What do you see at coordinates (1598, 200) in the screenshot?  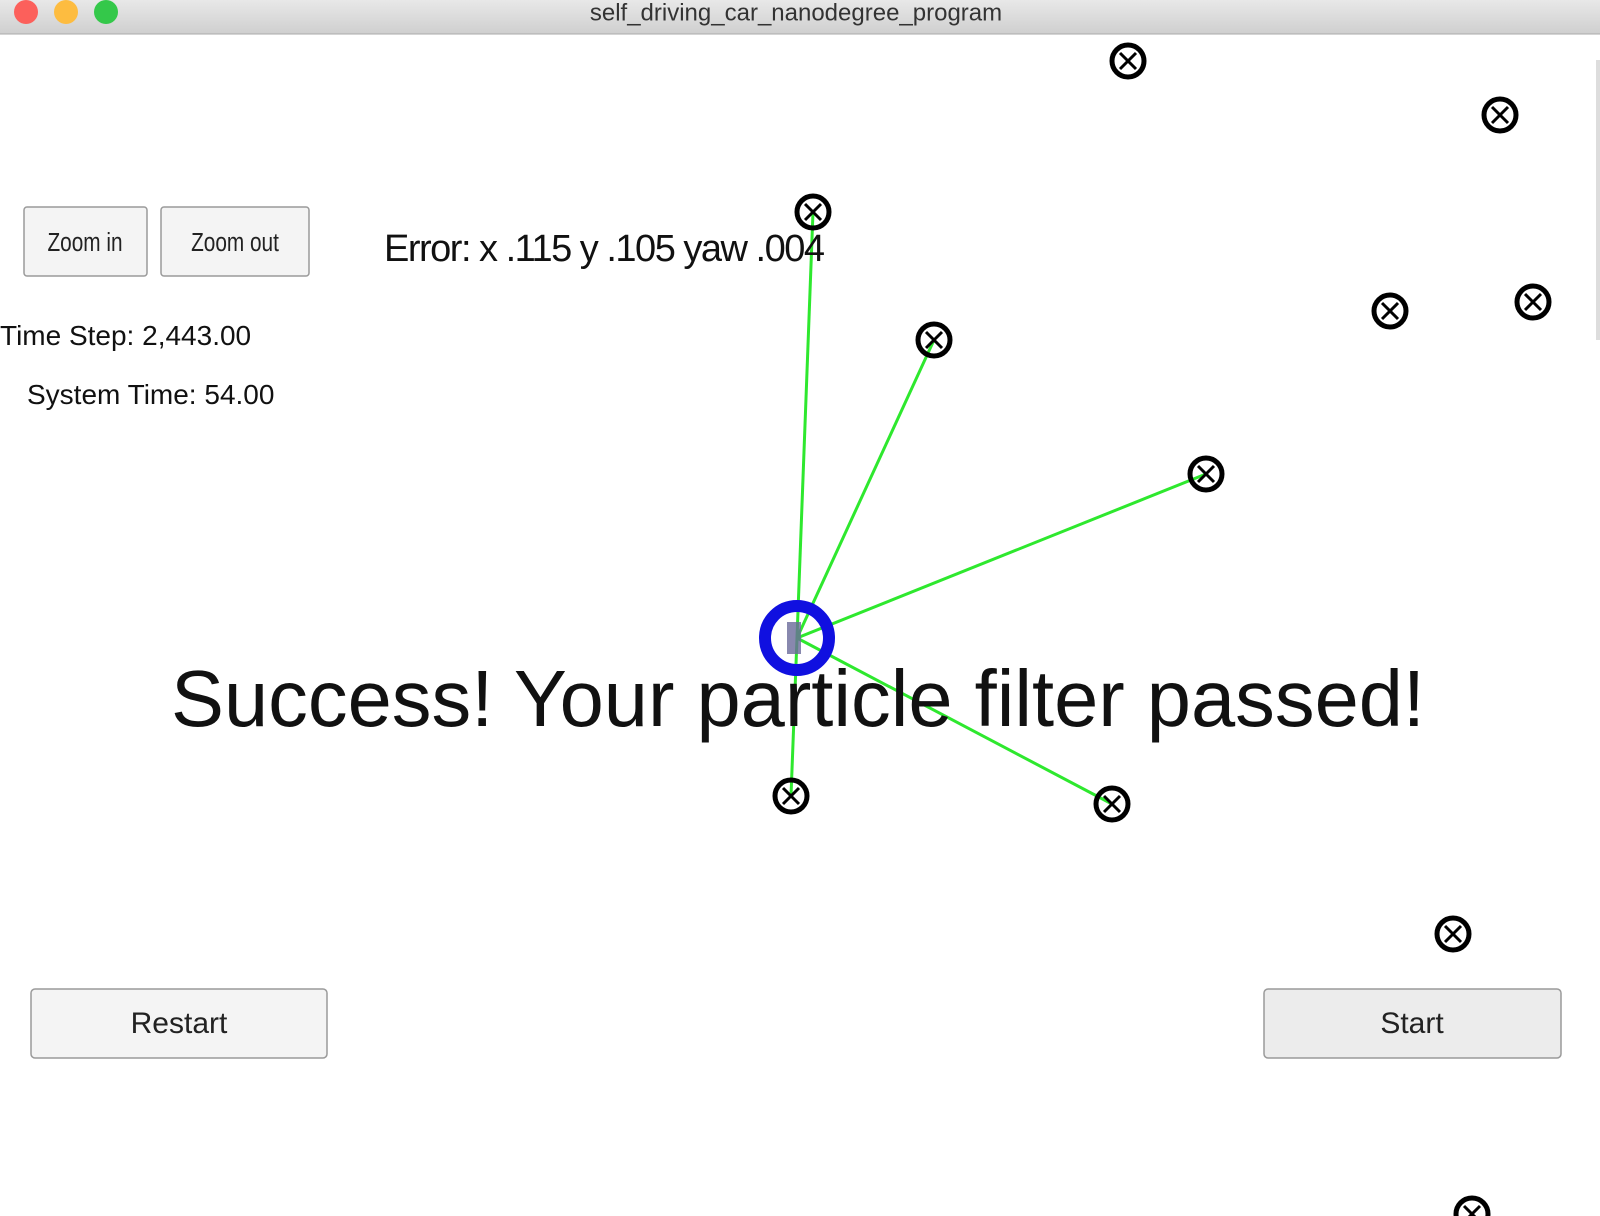 I see `scrollbar` at bounding box center [1598, 200].